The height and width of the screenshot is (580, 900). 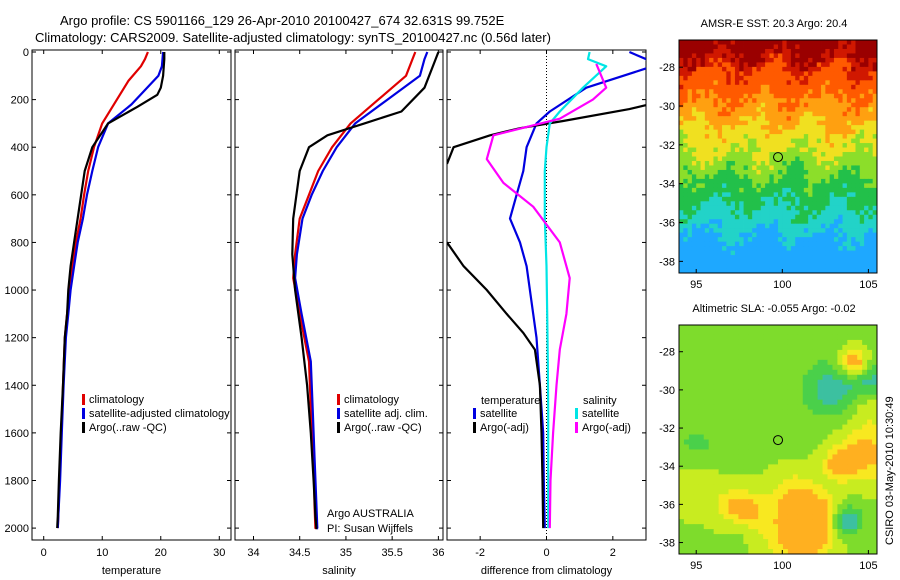 What do you see at coordinates (782, 566) in the screenshot?
I see `x-tick-label: 100` at bounding box center [782, 566].